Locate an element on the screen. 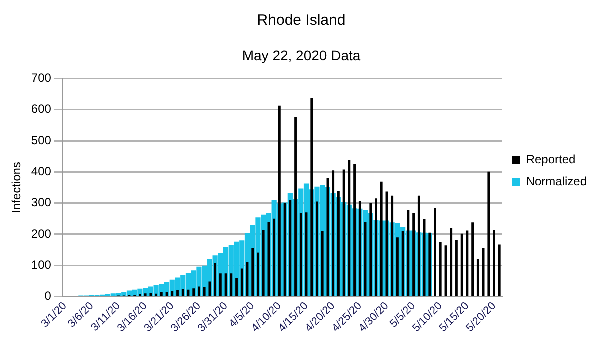 This screenshot has height=340, width=605. legend-label: Normalized is located at coordinates (556, 181).